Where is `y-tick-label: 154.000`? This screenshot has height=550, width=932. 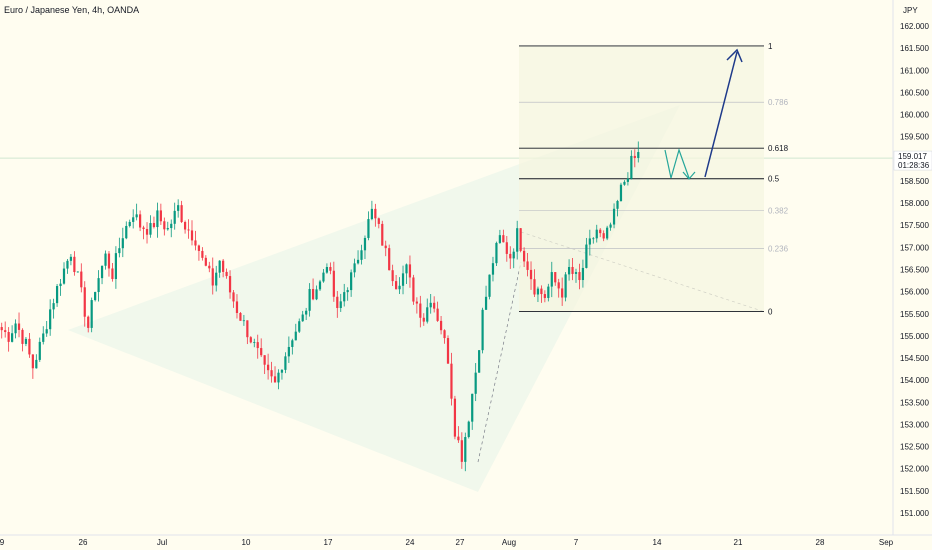 y-tick-label: 154.000 is located at coordinates (914, 380).